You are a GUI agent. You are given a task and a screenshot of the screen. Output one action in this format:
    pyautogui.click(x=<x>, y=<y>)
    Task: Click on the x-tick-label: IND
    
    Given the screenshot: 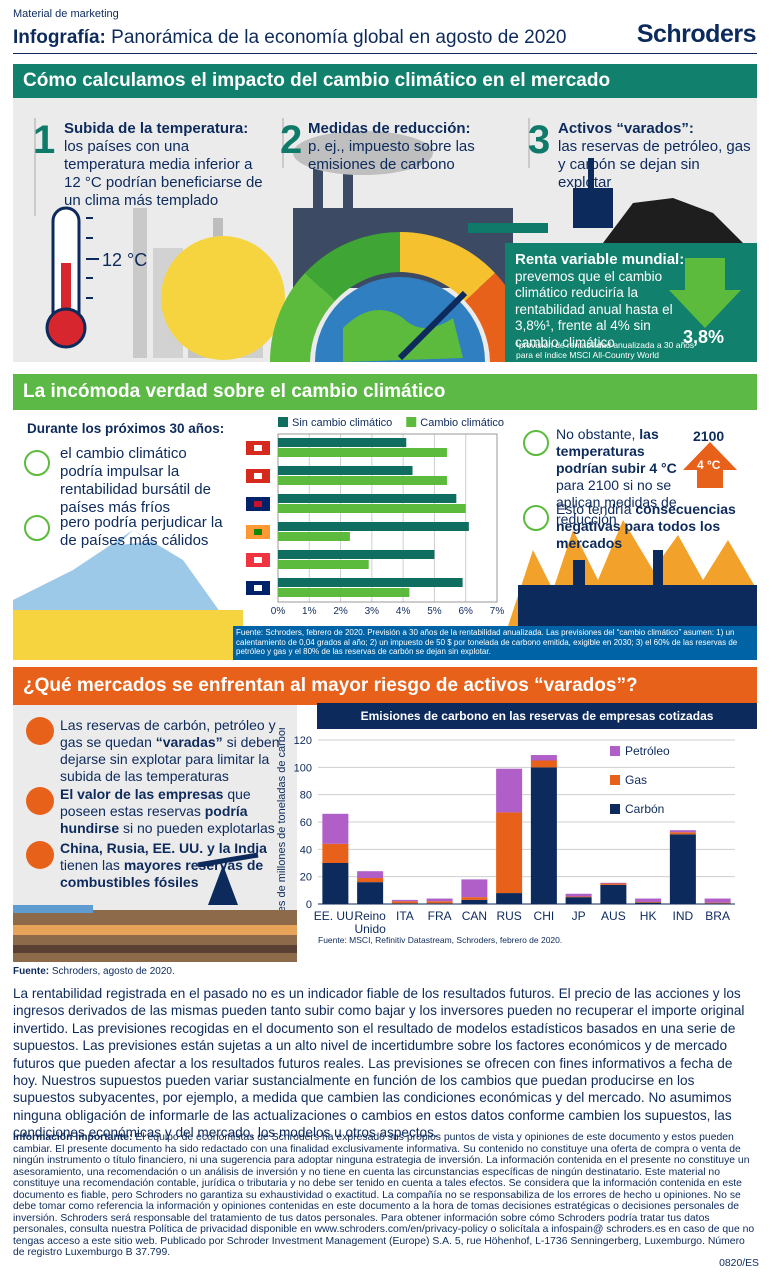 What is the action you would take?
    pyautogui.click(x=683, y=916)
    